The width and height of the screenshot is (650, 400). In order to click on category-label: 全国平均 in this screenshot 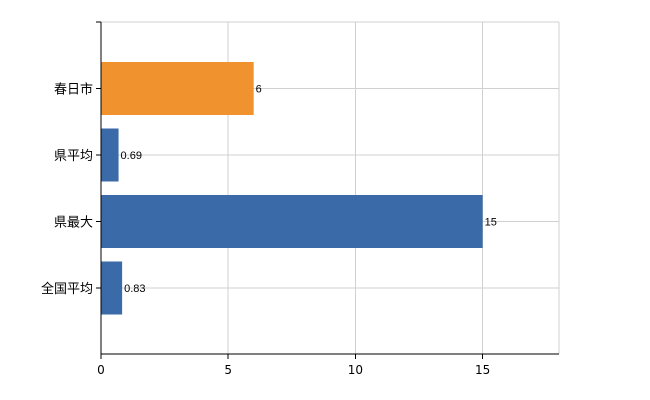, I will do `click(67, 289)`.